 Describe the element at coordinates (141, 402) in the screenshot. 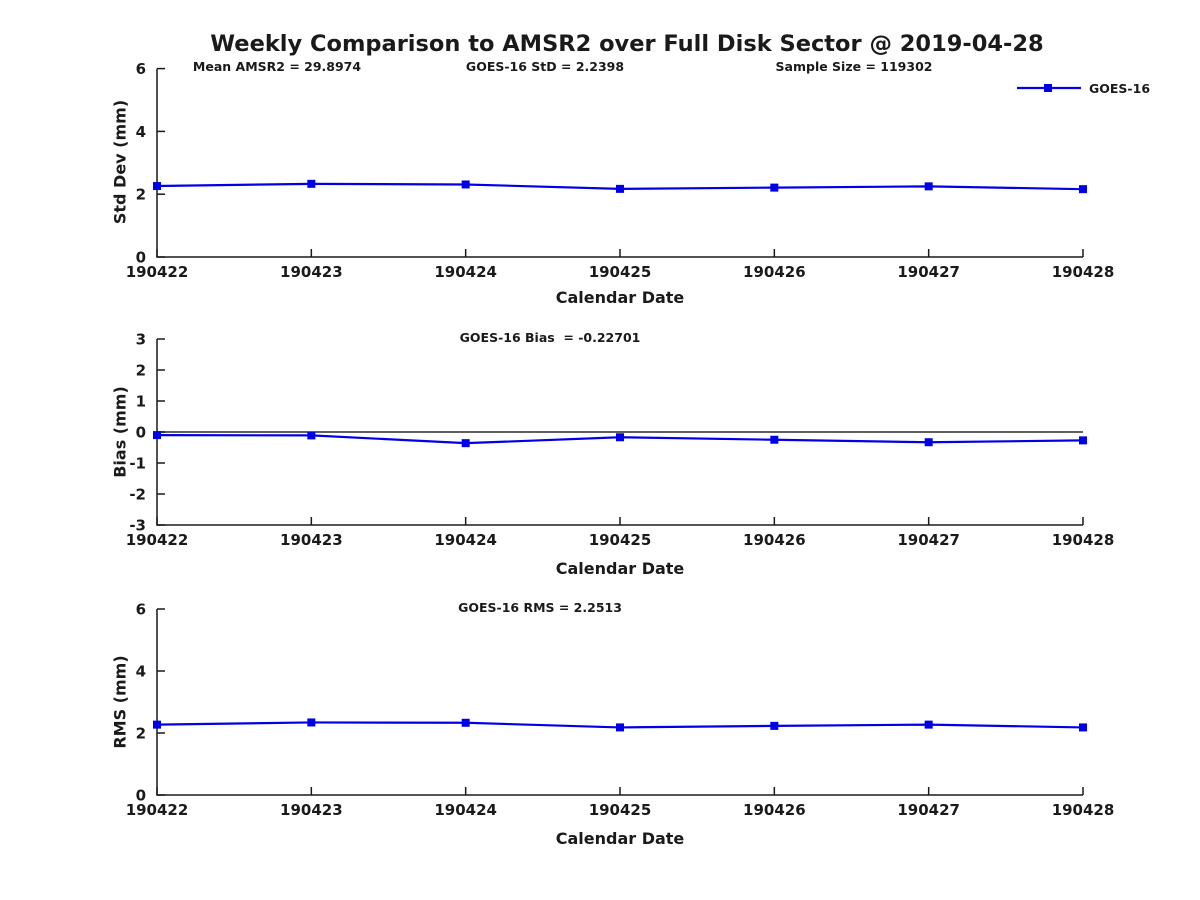

I see `y-tick-label: 1` at that location.